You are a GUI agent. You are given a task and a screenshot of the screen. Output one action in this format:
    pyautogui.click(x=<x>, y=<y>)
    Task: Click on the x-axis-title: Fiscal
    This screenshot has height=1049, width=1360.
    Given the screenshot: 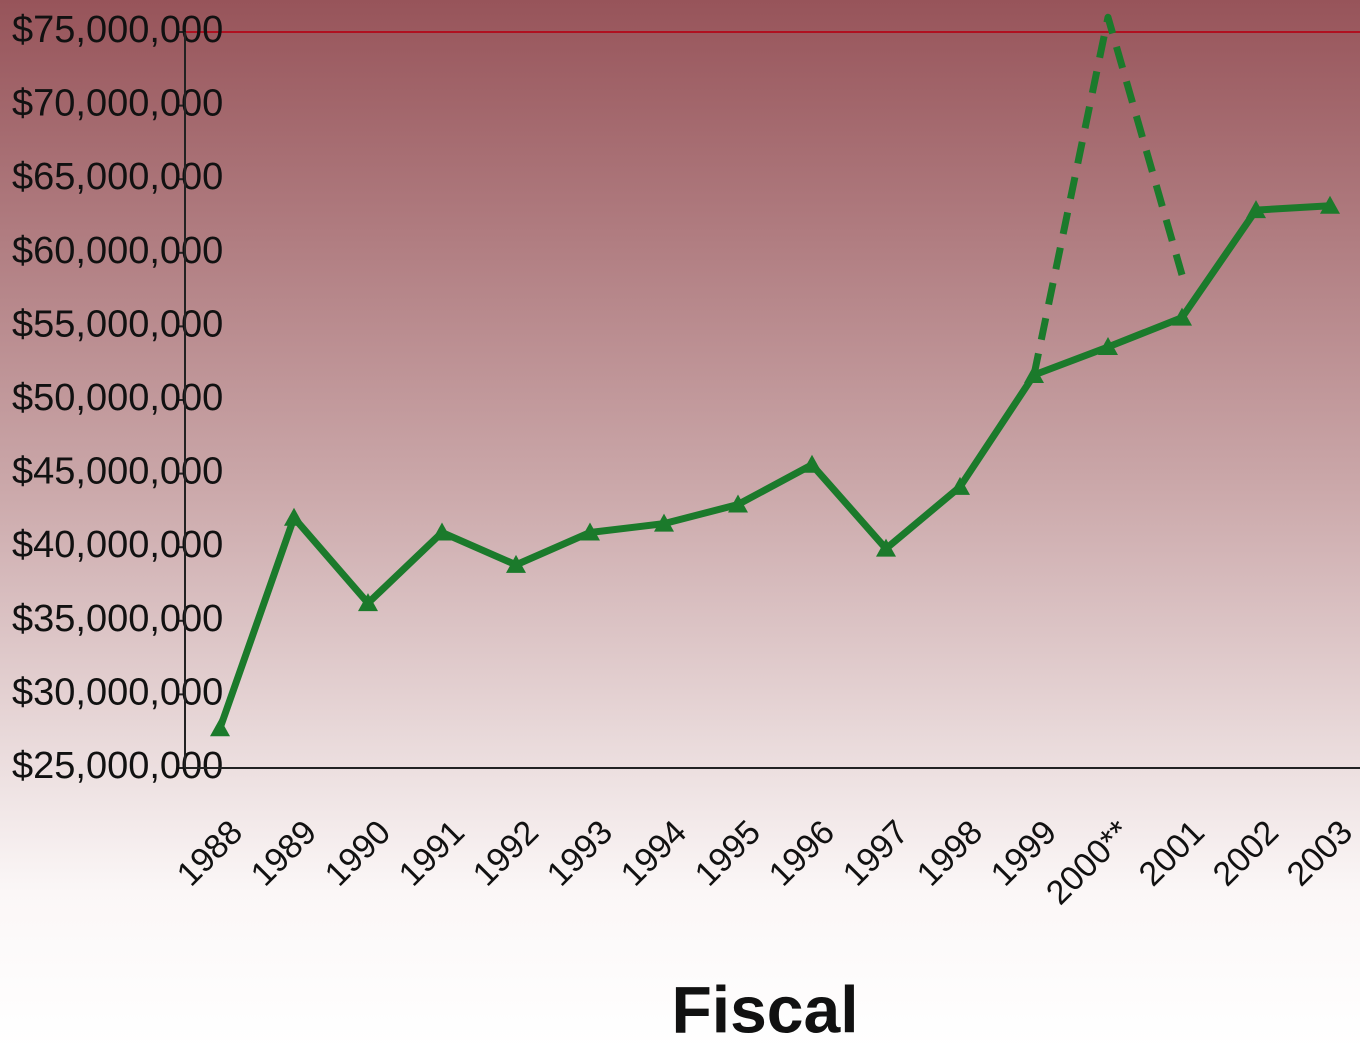 What is the action you would take?
    pyautogui.click(x=764, y=1009)
    